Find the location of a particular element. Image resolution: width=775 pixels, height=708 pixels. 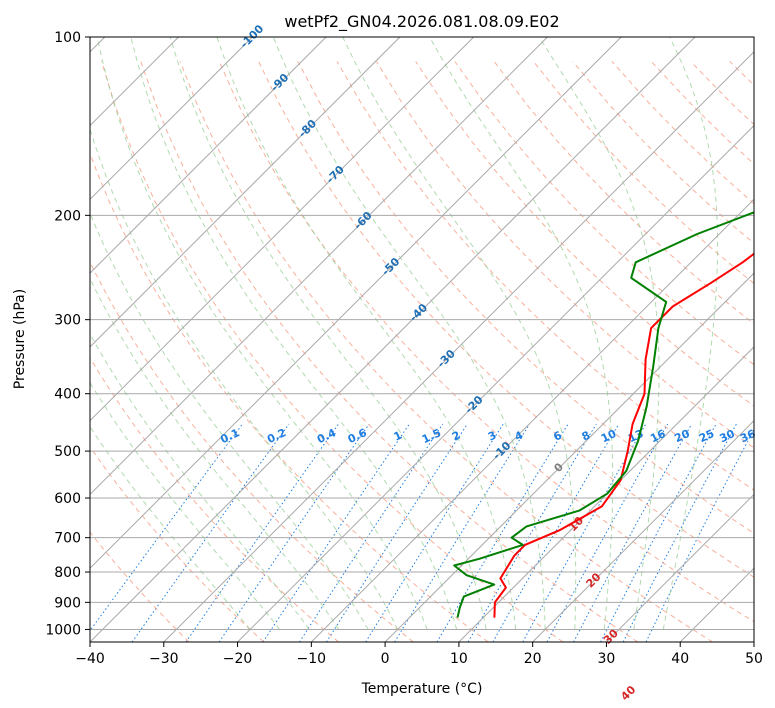

x-axis-ticks: −40 −30 −20 −10 0 10 20 30 40 50 is located at coordinates (419, 654).